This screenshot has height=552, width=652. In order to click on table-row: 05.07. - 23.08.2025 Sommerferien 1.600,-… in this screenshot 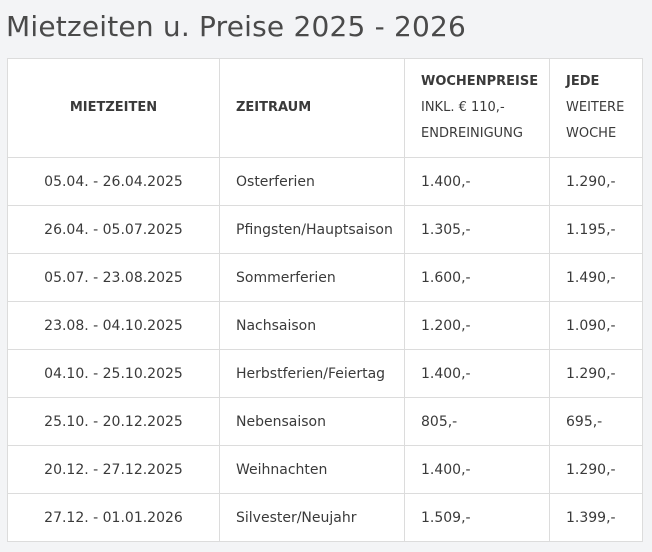, I will do `click(325, 277)`.